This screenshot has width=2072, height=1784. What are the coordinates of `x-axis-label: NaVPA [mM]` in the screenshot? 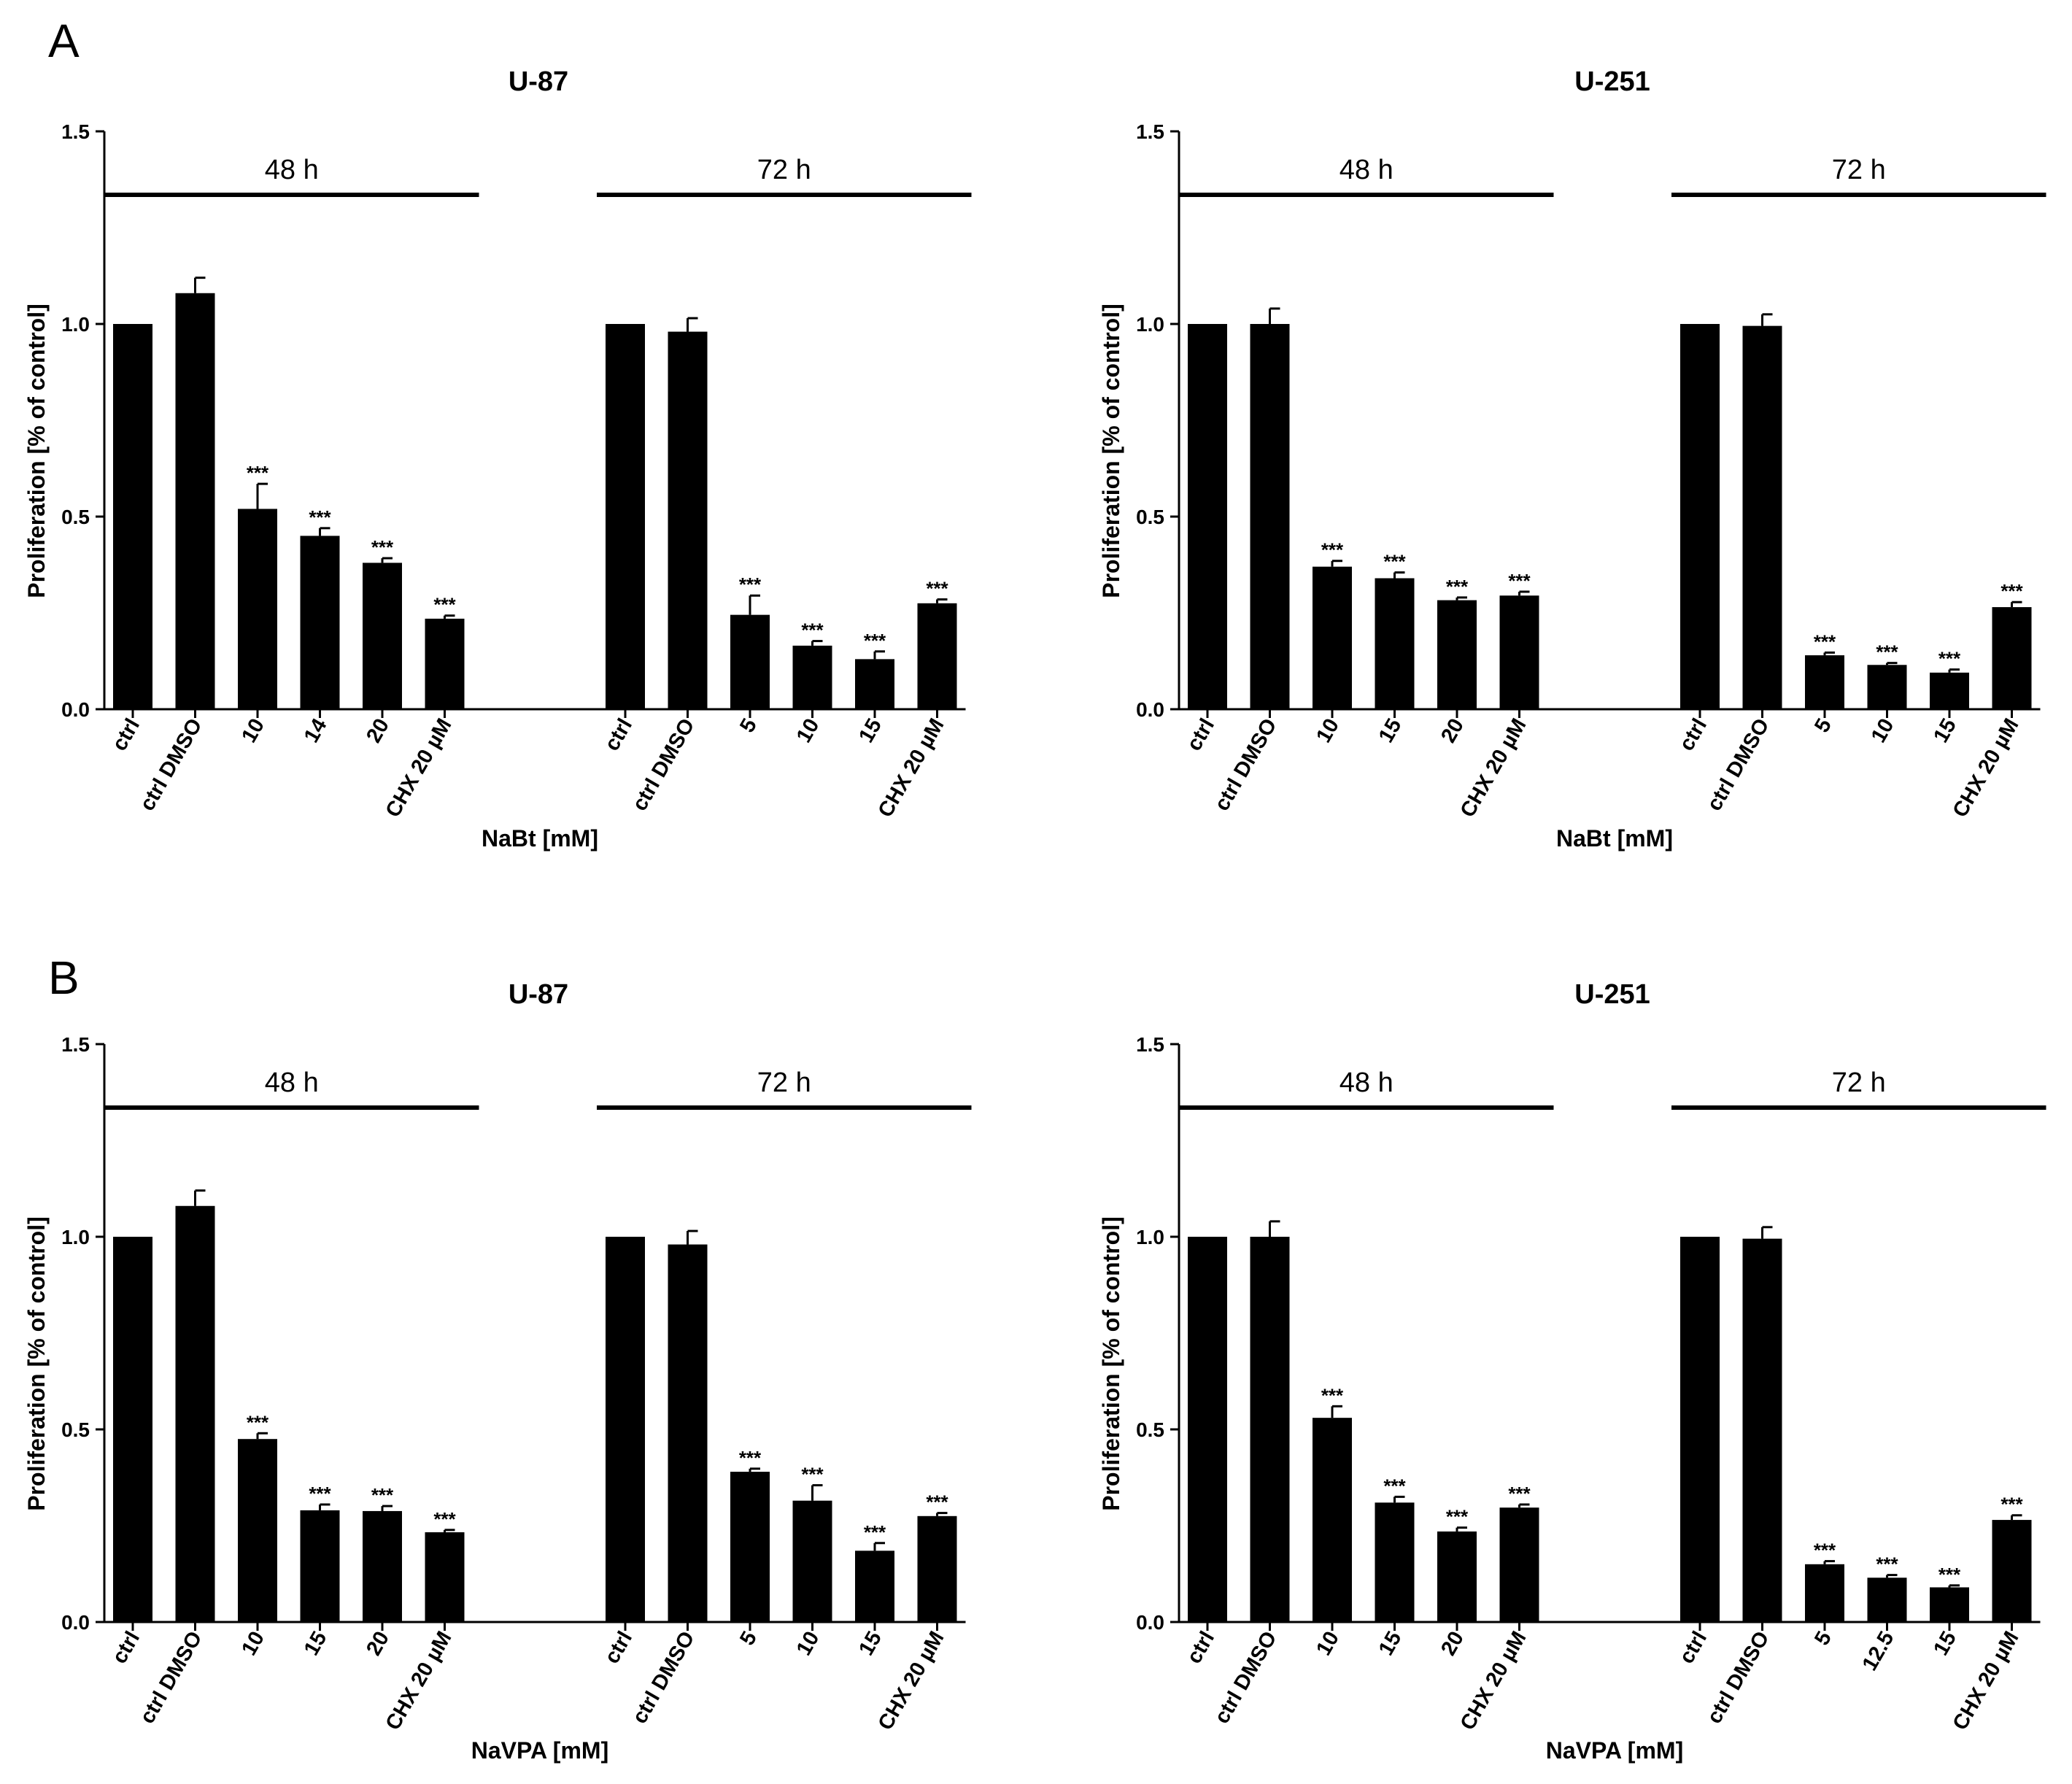 It's located at (539, 1750).